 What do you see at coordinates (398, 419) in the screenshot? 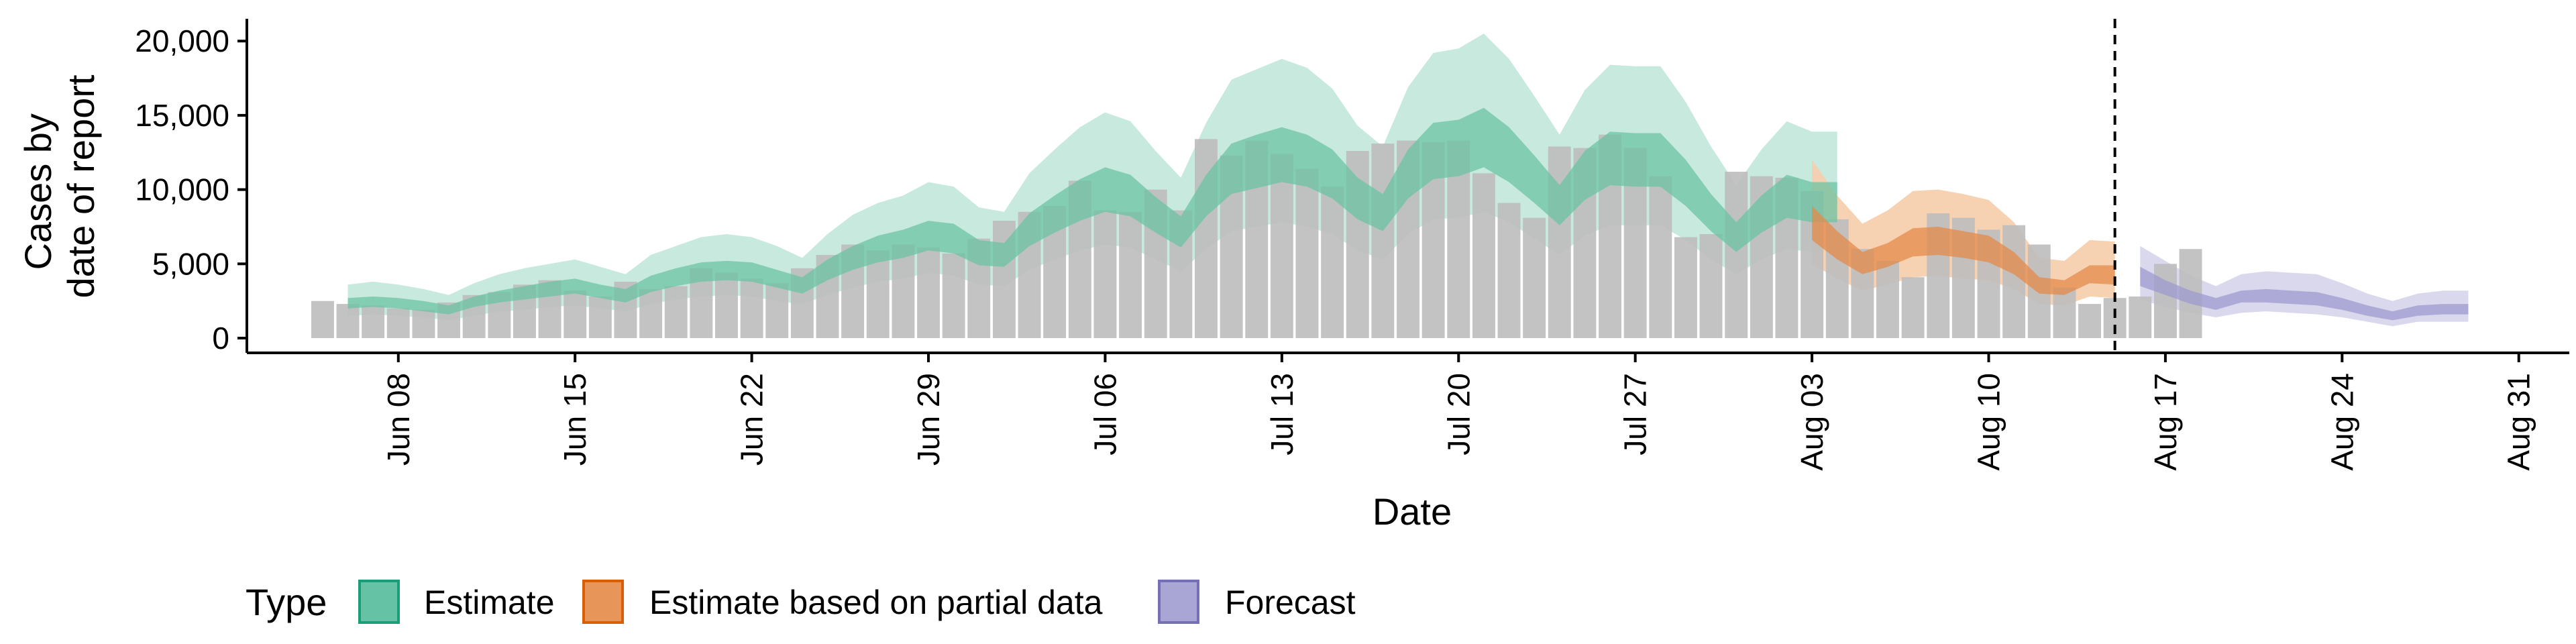
I see `x-tick-label: Jun 08` at bounding box center [398, 419].